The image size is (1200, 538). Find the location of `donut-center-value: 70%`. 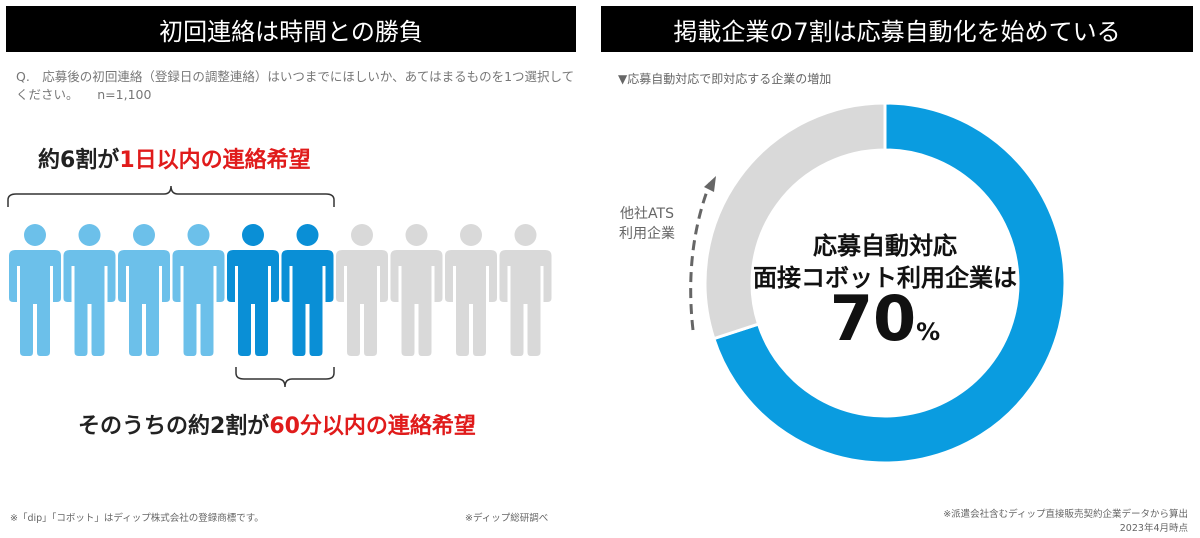

donut-center-value: 70% is located at coordinates (885, 325).